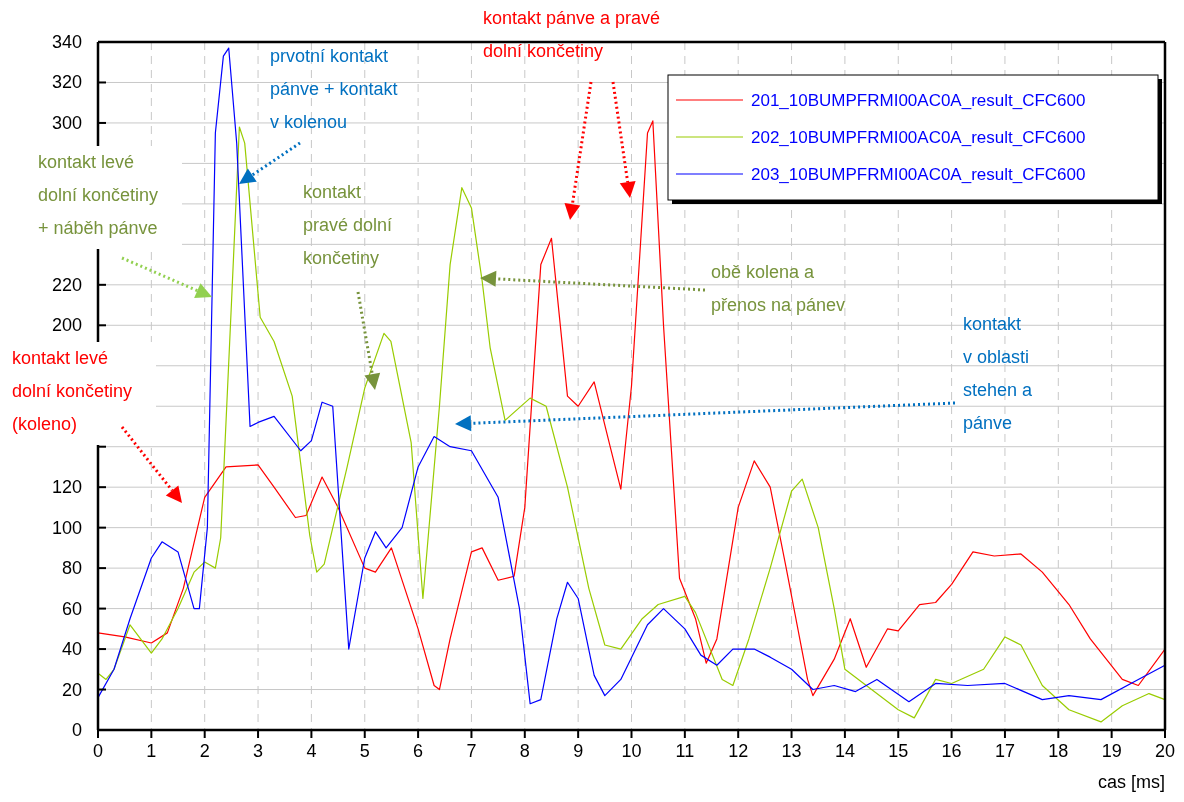  What do you see at coordinates (738, 751) in the screenshot?
I see `x-tick-label: 12` at bounding box center [738, 751].